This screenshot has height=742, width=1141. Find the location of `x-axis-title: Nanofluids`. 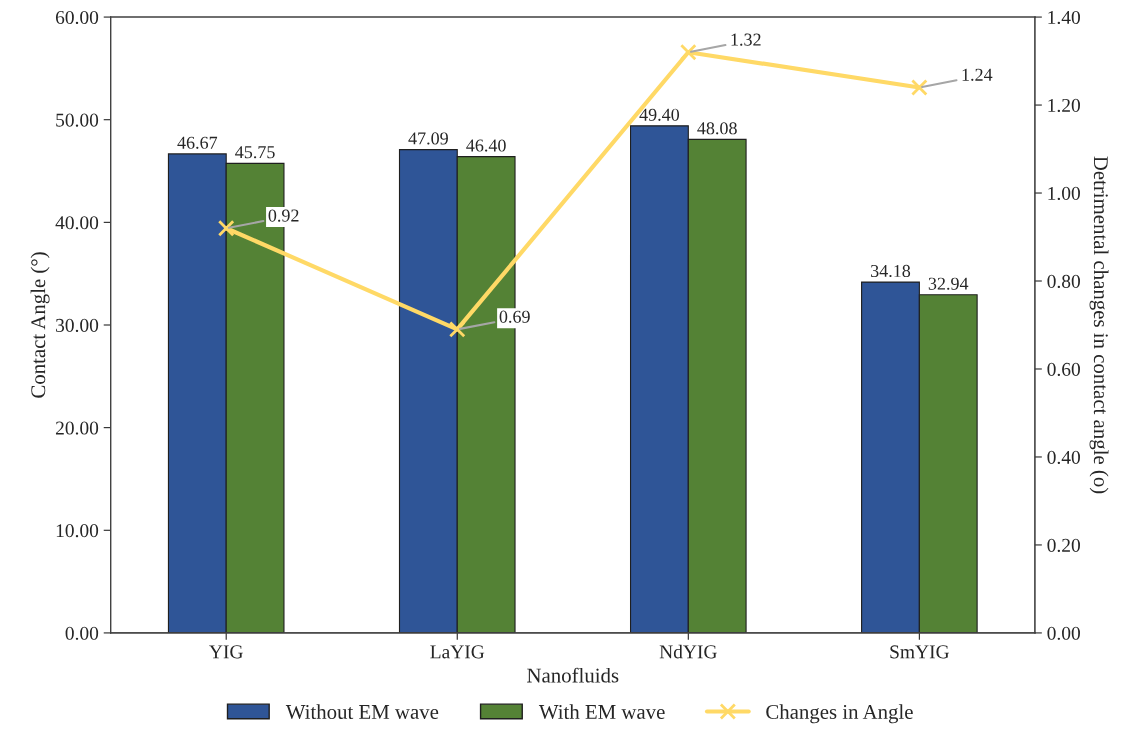

x-axis-title: Nanofluids is located at coordinates (573, 675).